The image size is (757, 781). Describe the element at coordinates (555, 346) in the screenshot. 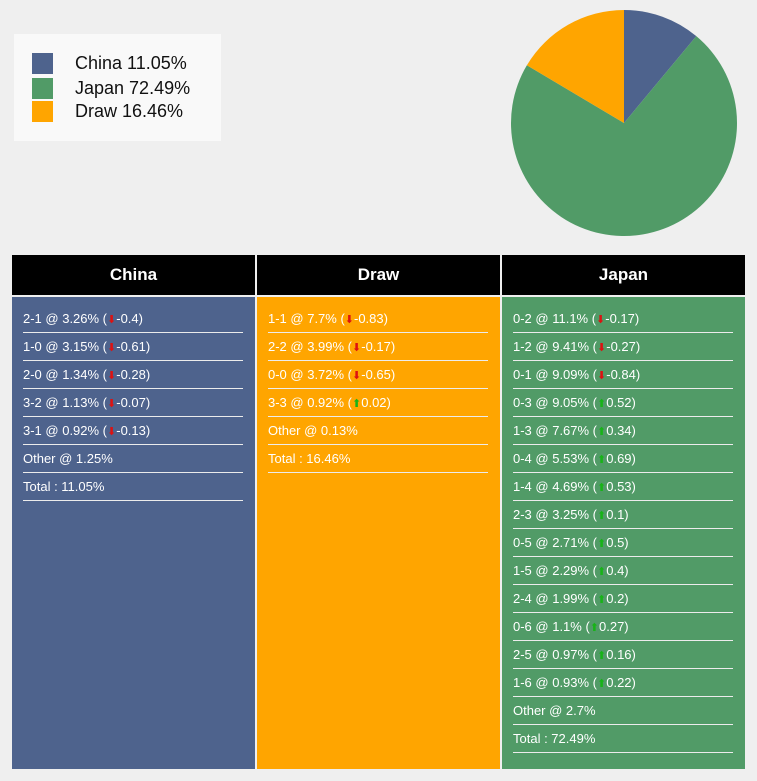

I see `score-text: 1-2 @ 9.41% (` at that location.